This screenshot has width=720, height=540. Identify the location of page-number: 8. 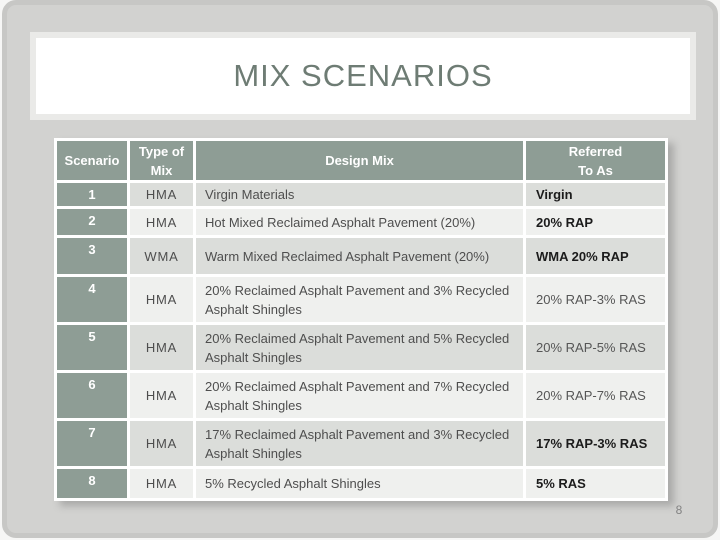
(679, 510).